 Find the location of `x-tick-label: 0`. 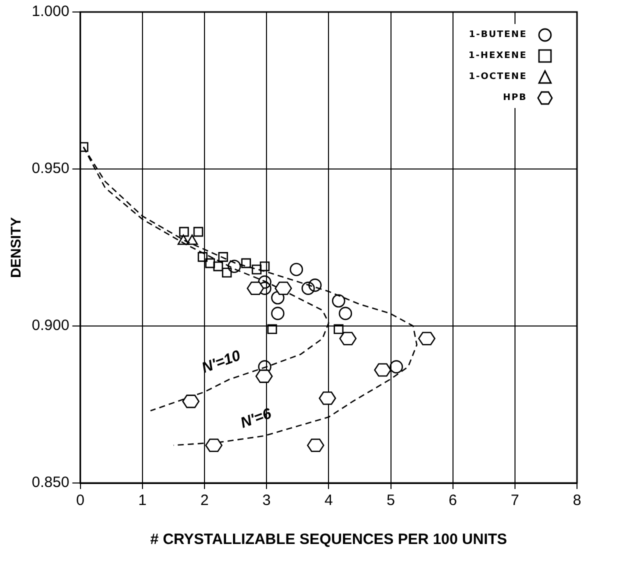

x-tick-label: 0 is located at coordinates (80, 501).